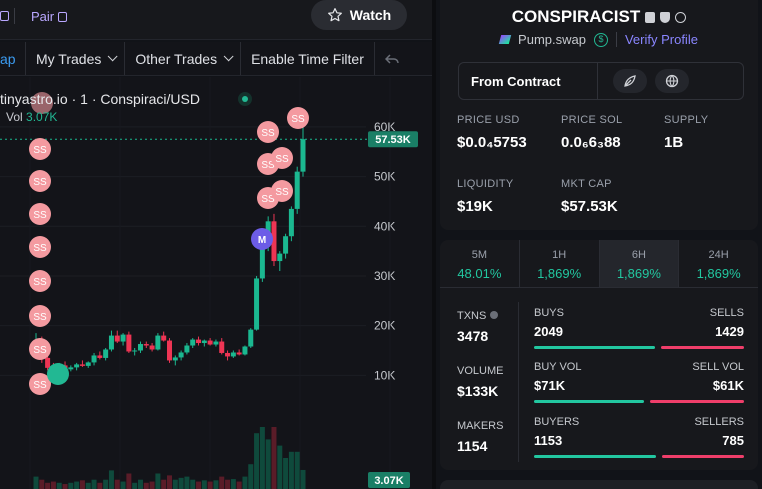 This screenshot has width=762, height=489. What do you see at coordinates (681, 17) in the screenshot?
I see `search-icon` at bounding box center [681, 17].